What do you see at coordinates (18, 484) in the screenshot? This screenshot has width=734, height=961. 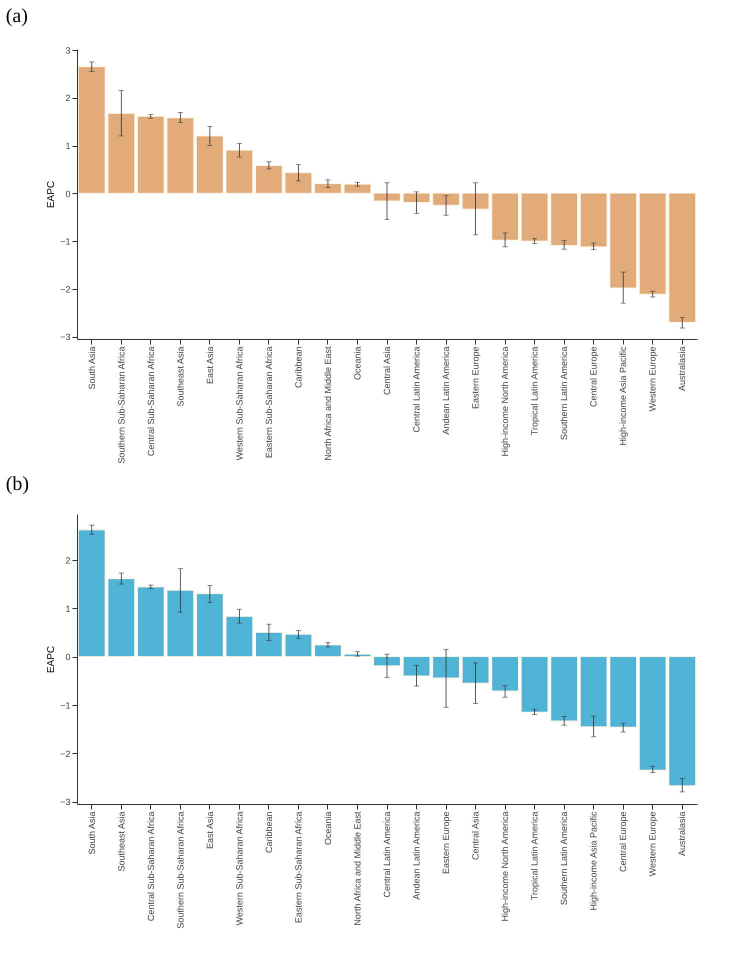 I see `chart-title: (b)` at bounding box center [18, 484].